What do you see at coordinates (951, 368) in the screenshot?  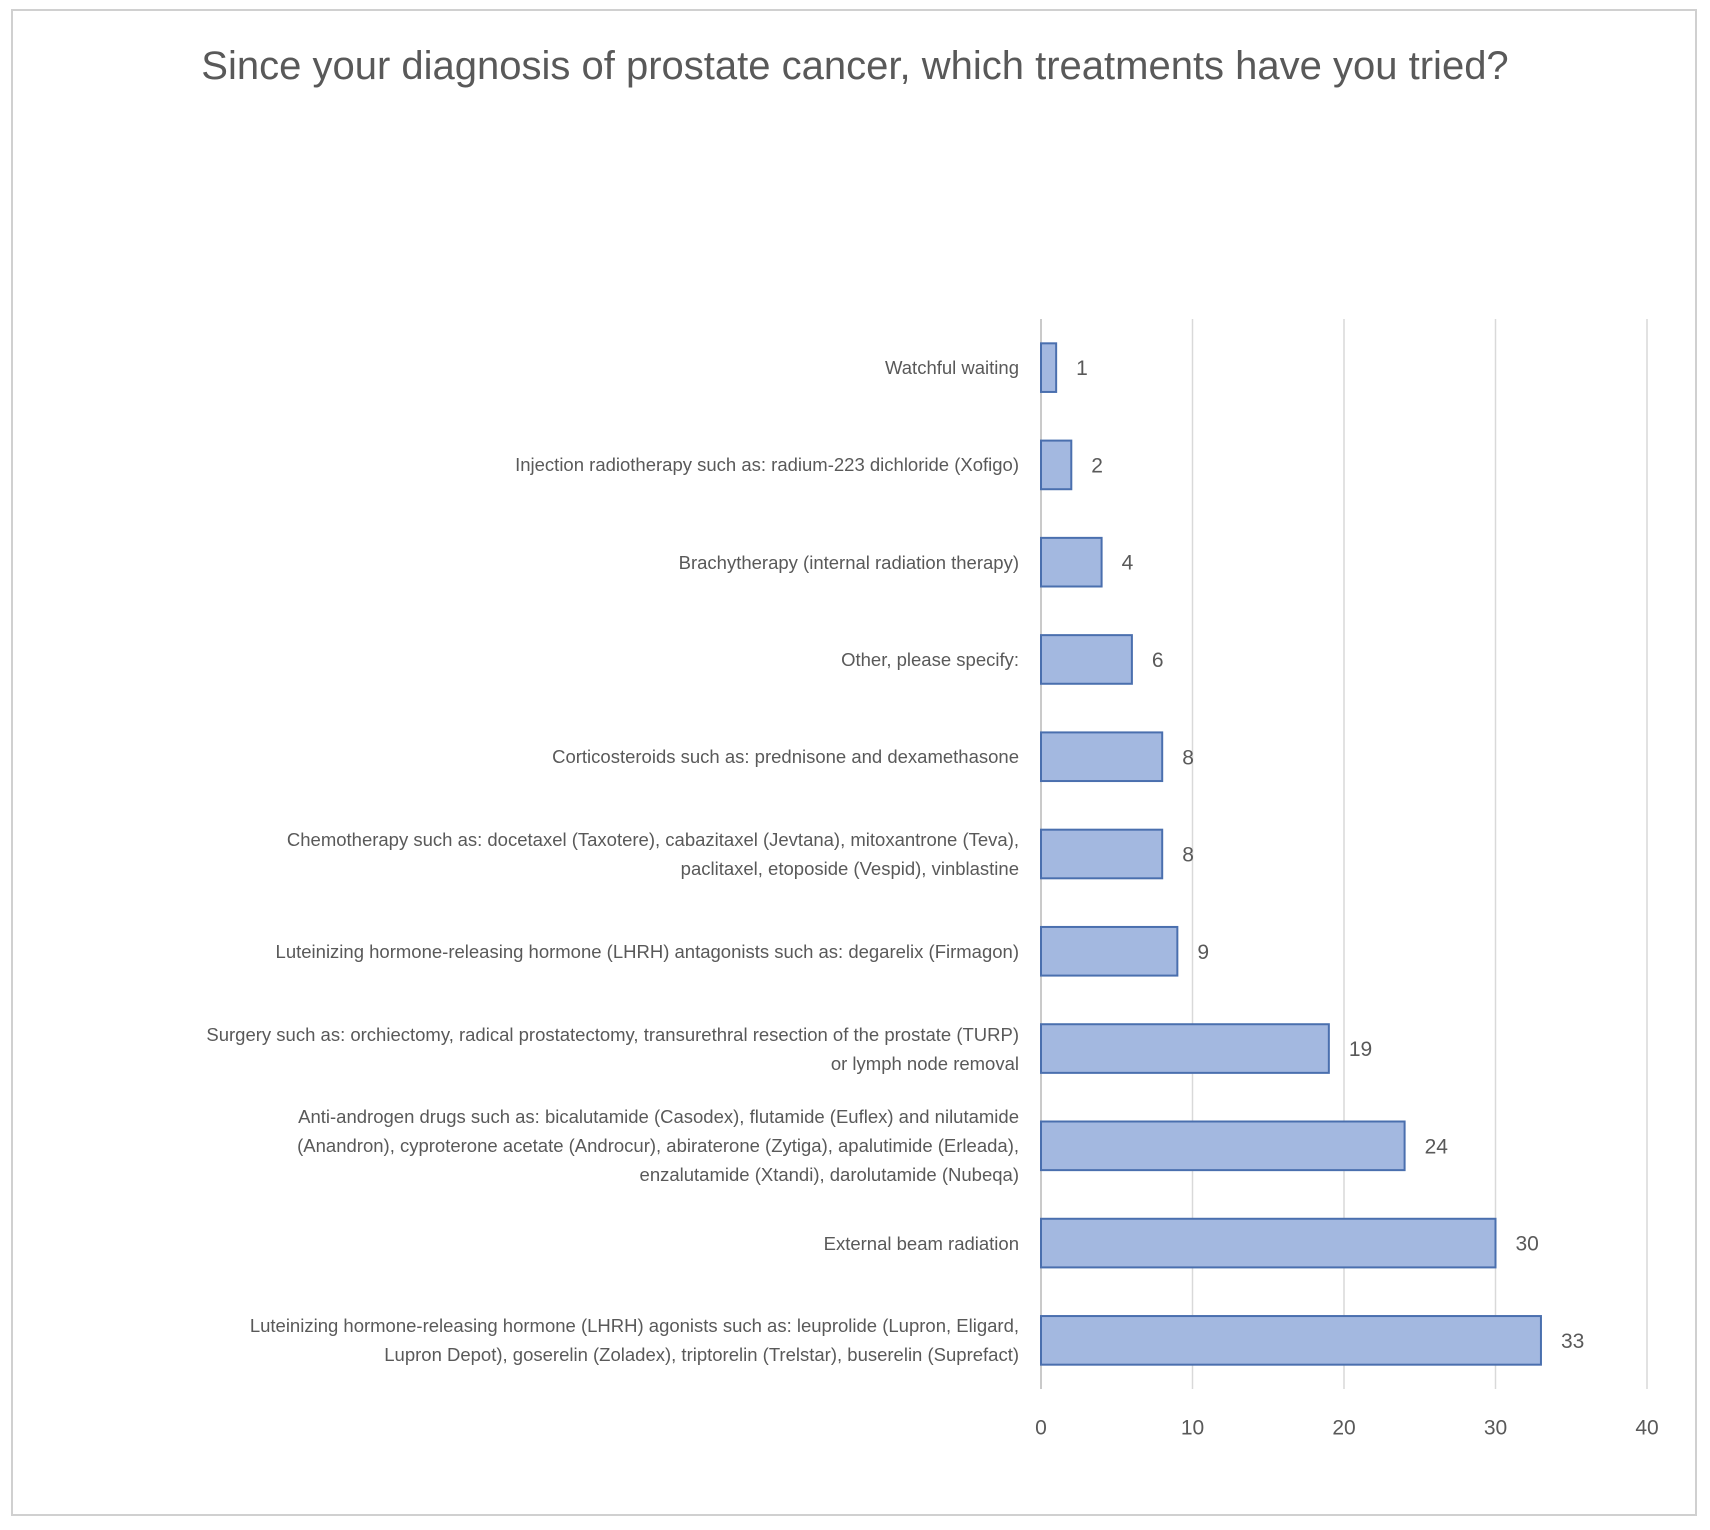 I see `category-label: Watchful waiting` at bounding box center [951, 368].